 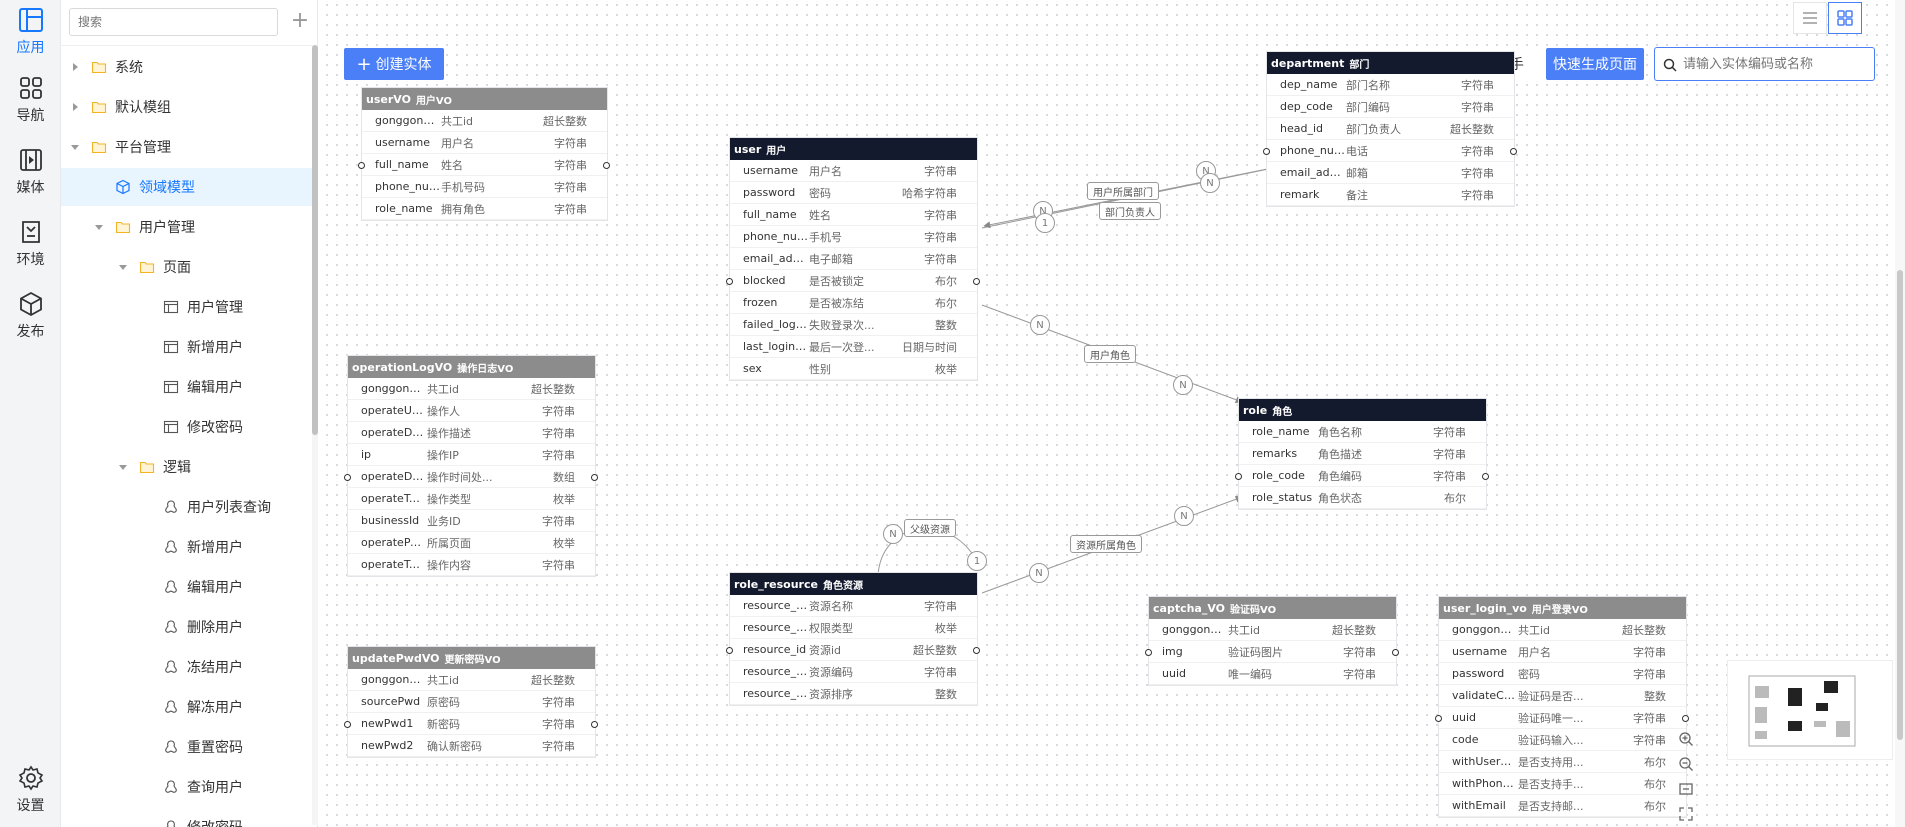 I want to click on entity-field-row: role_name 角色名称 字符串, so click(x=1362, y=432).